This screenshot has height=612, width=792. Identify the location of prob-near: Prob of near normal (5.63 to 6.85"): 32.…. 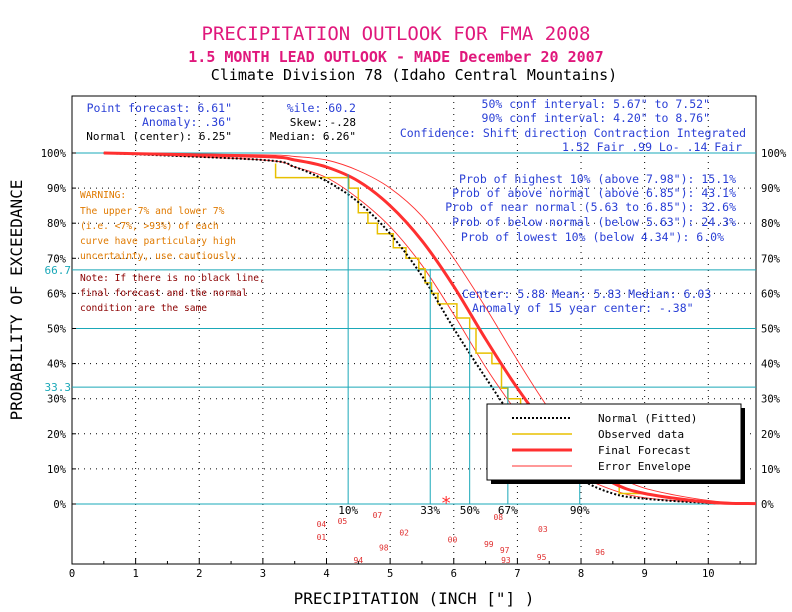
(590, 207).